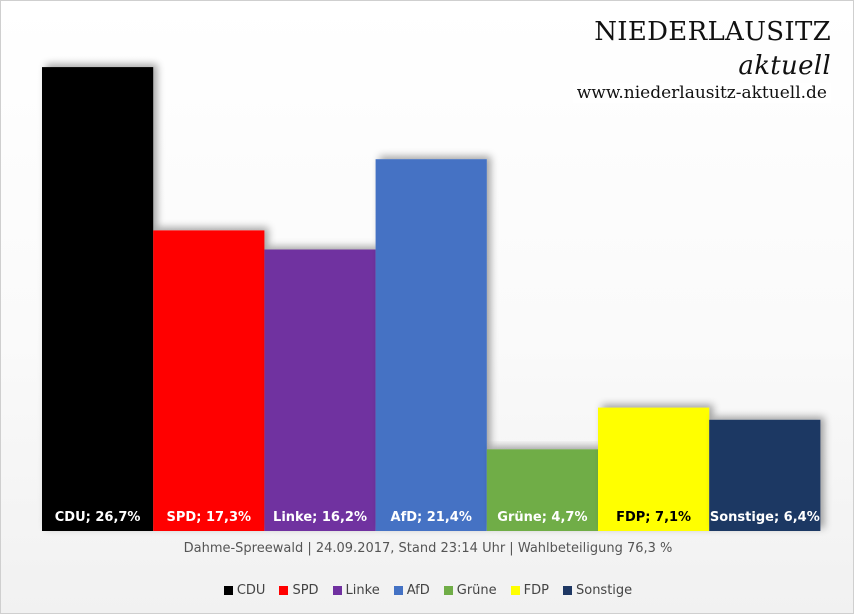 This screenshot has height=614, width=854. What do you see at coordinates (604, 590) in the screenshot?
I see `legend-label: Sonstige` at bounding box center [604, 590].